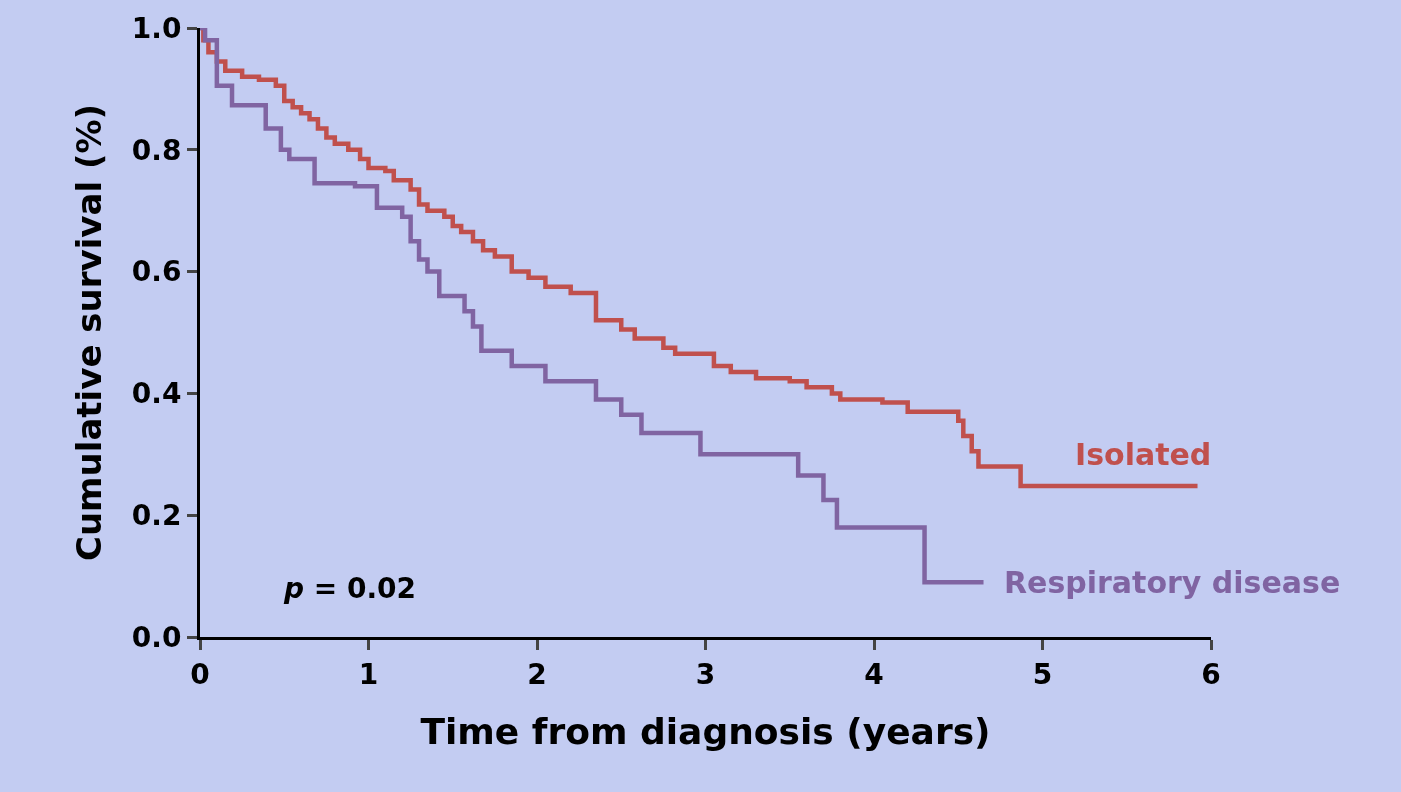  What do you see at coordinates (350, 588) in the screenshot?
I see `annotation: p = 0.02` at bounding box center [350, 588].